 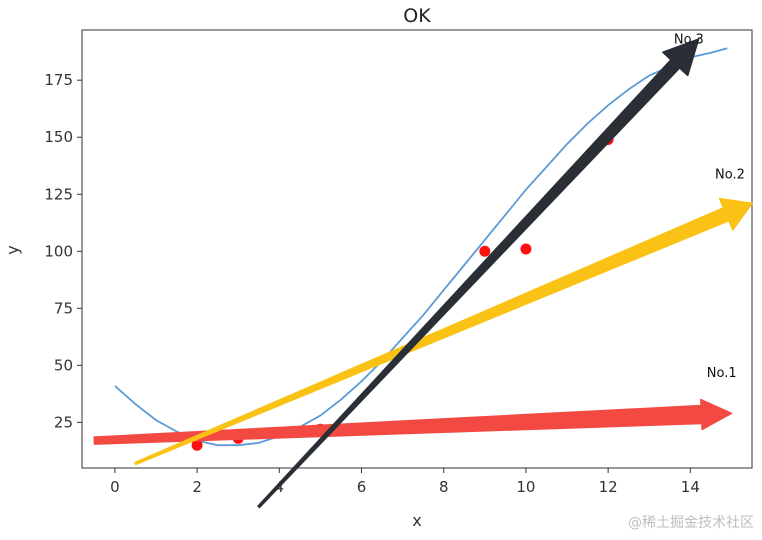 I want to click on y-tick-label: 175, so click(x=58, y=80).